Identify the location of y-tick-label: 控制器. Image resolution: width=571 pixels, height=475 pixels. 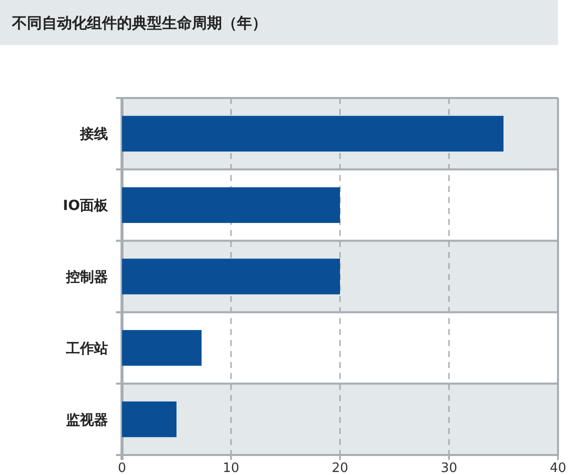
(86, 278).